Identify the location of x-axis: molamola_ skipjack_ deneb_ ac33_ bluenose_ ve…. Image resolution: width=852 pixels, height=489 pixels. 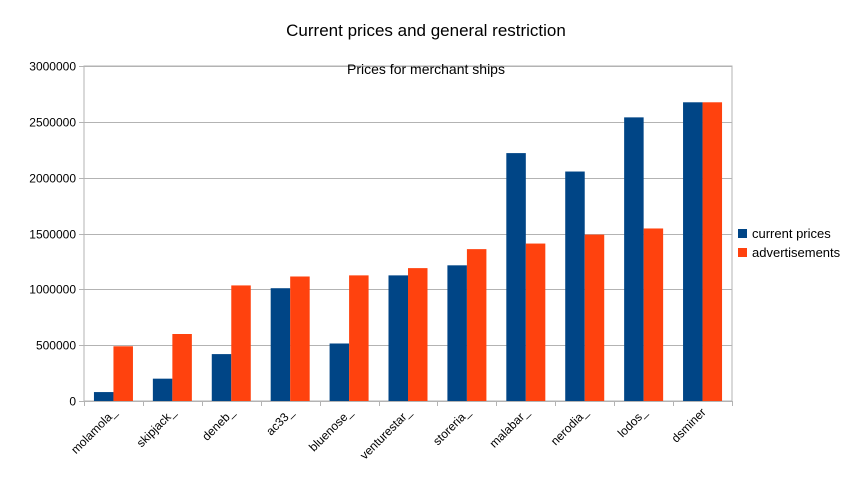
(400, 431).